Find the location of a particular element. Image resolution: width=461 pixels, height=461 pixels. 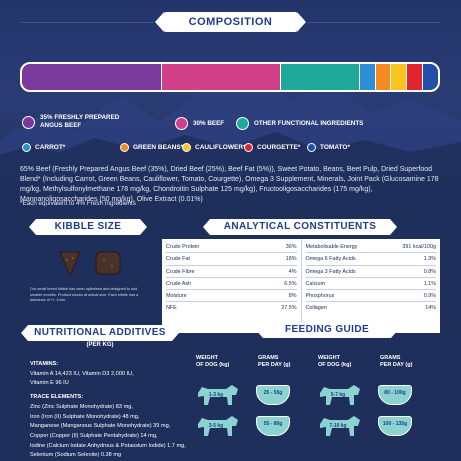

legend-item: OTHER FUNCTIONAL INGREDIENTS is located at coordinates (299, 123).